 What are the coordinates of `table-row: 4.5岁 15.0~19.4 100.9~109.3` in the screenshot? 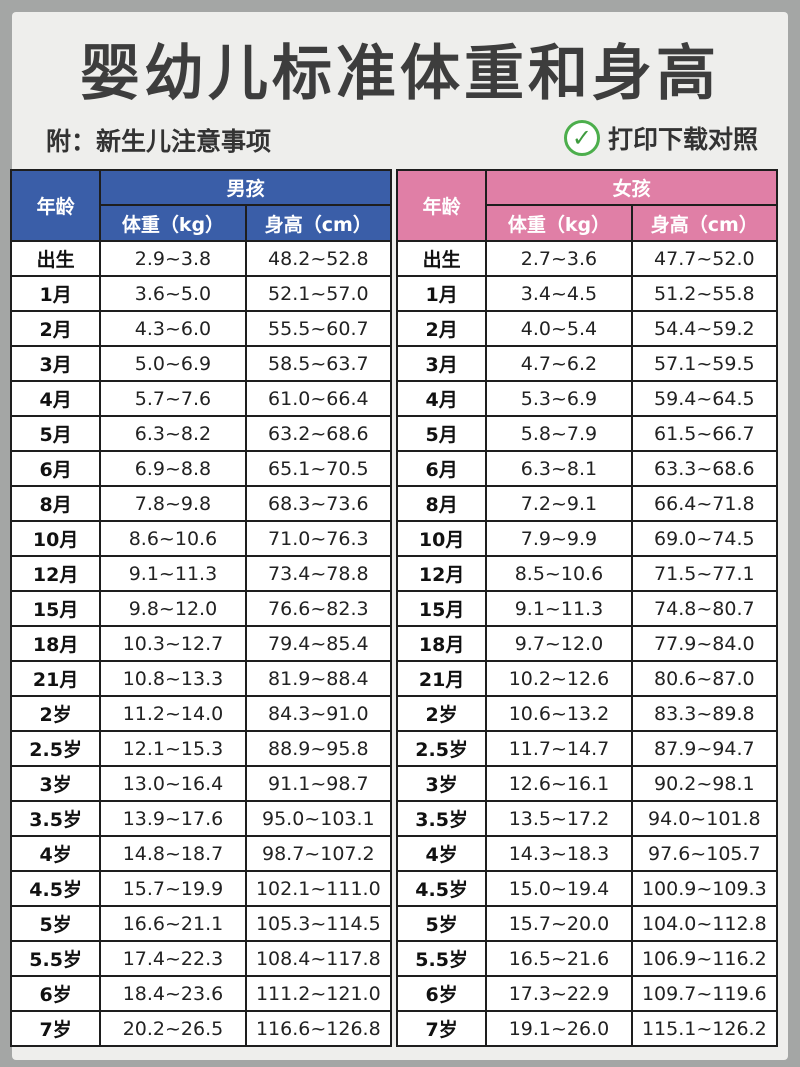 It's located at (587, 888).